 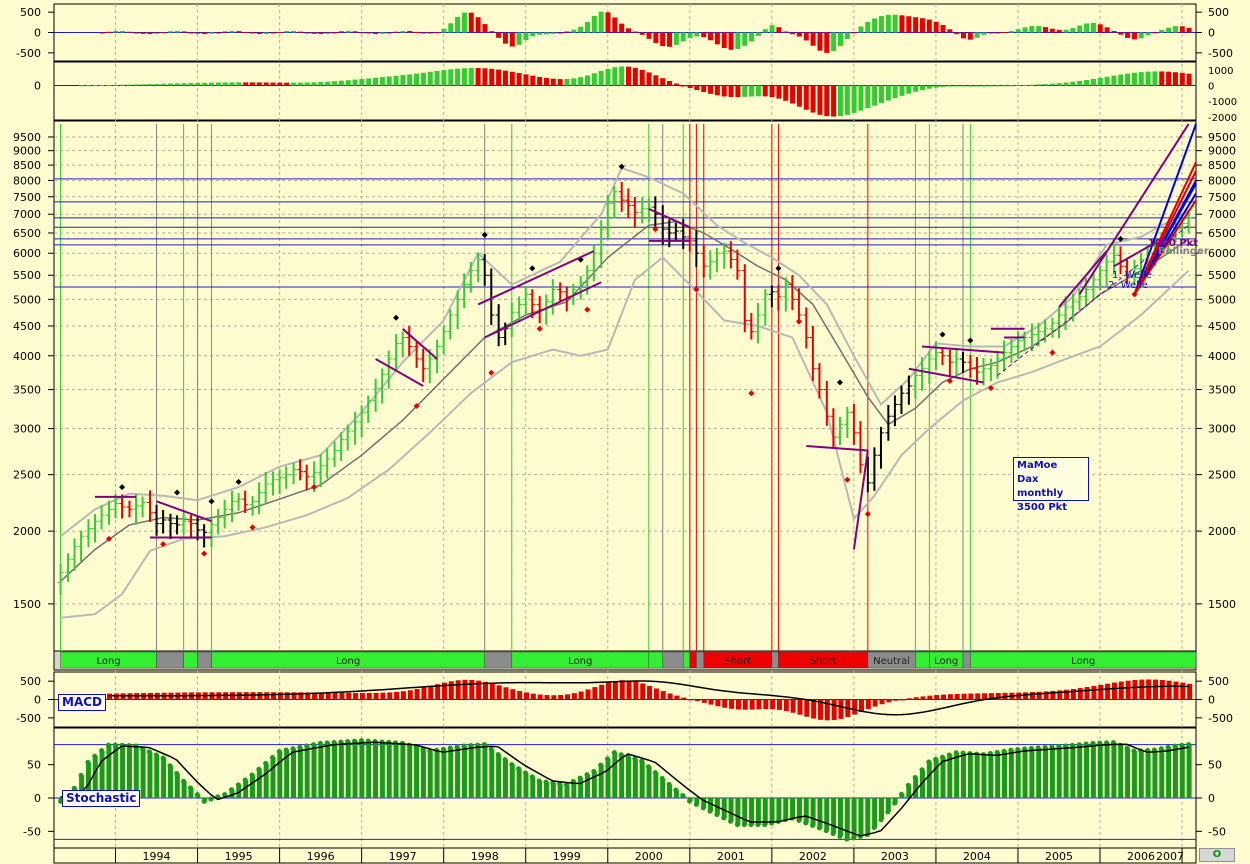 I want to click on tick-price-right: 9500, so click(x=1222, y=137).